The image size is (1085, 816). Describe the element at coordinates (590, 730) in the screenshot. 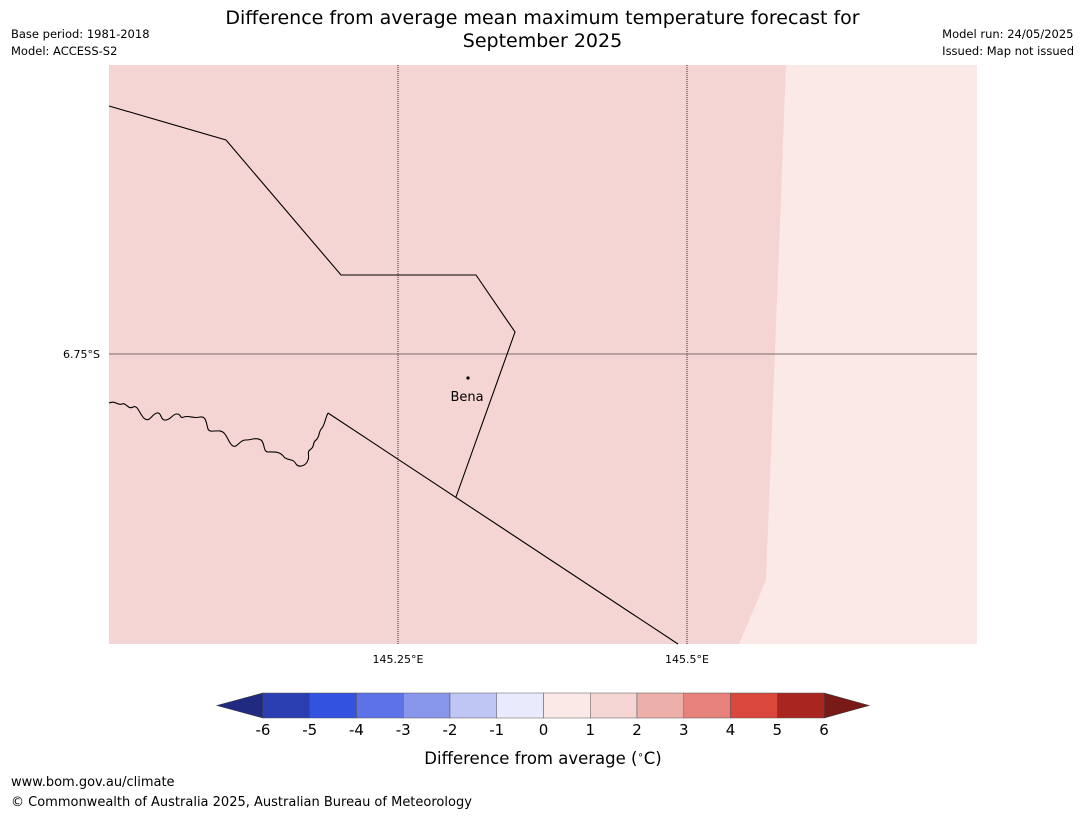

I see `colorbar-tick-label: 1` at that location.